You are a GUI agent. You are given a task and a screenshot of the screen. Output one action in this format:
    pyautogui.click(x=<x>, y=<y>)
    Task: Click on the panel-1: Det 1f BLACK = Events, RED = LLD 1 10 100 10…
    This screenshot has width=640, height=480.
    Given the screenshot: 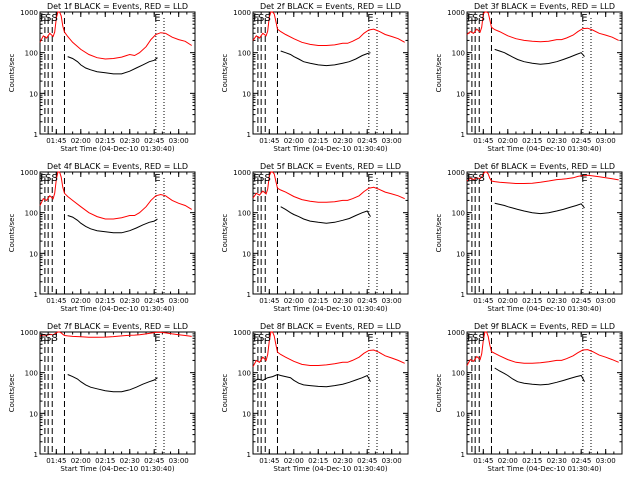 What is the action you would take?
    pyautogui.click(x=102, y=77)
    